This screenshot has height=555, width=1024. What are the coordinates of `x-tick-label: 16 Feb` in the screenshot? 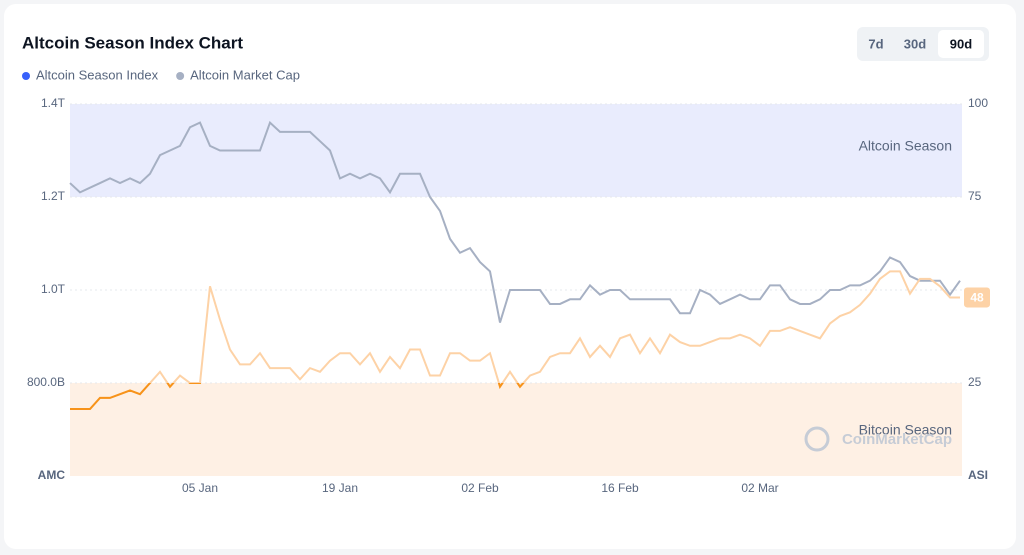 It's located at (620, 488).